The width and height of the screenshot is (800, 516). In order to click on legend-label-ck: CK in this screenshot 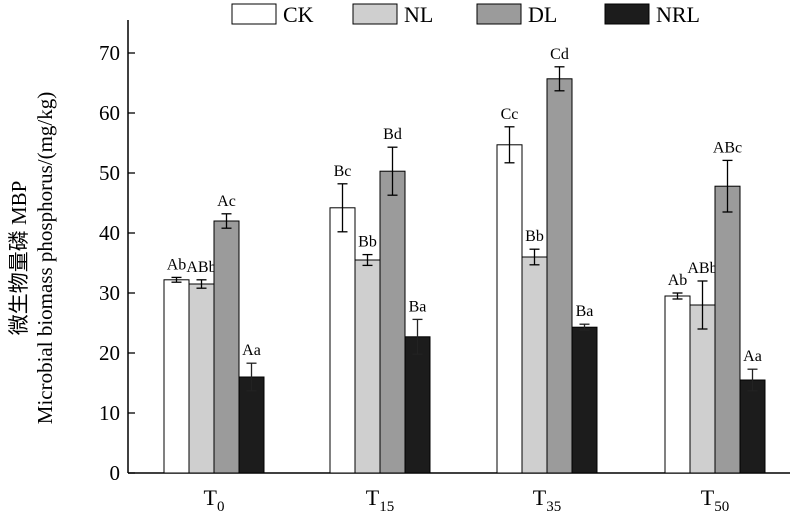, I will do `click(298, 14)`.